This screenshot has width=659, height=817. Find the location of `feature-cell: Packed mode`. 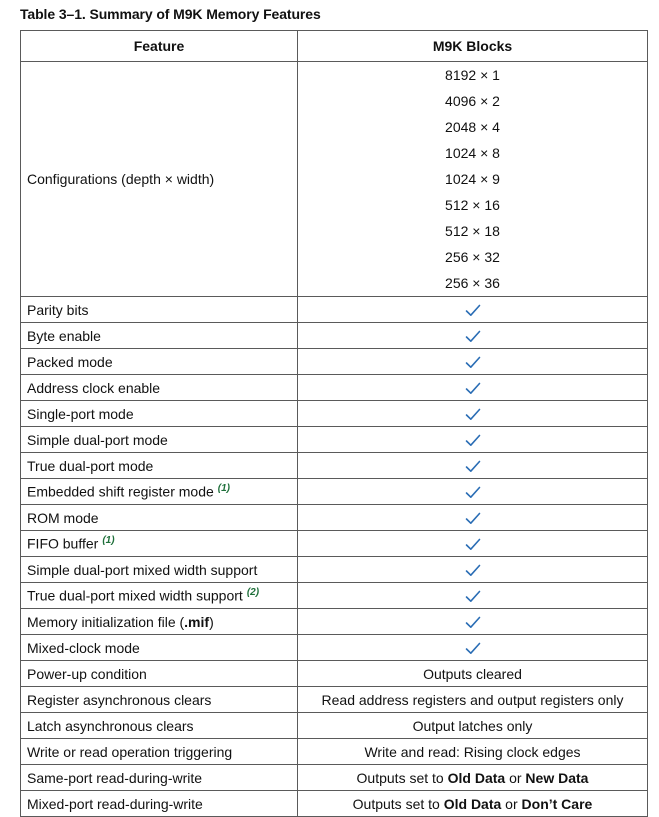

feature-cell: Packed mode is located at coordinates (159, 361).